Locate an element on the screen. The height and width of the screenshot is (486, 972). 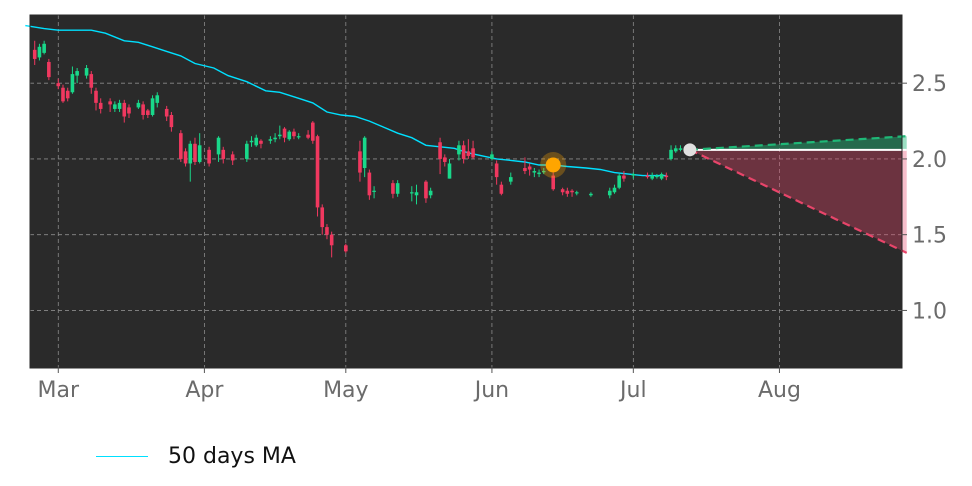
x-tick-label: Apr is located at coordinates (204, 390).